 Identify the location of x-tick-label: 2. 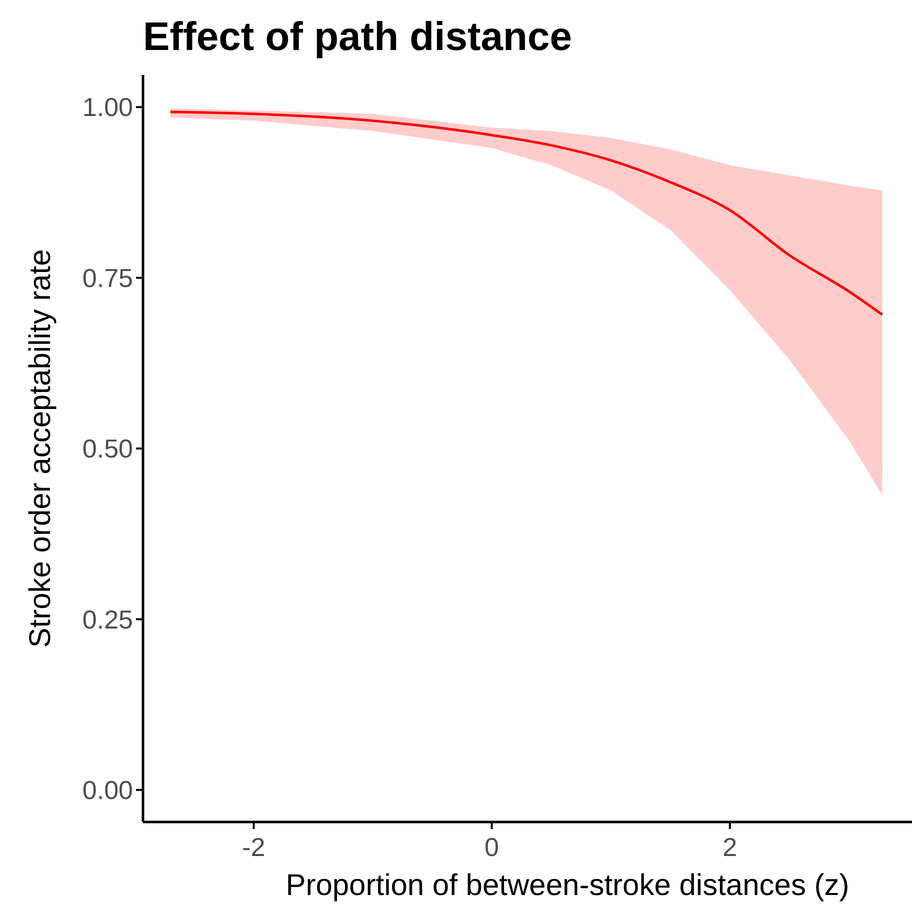
(730, 847).